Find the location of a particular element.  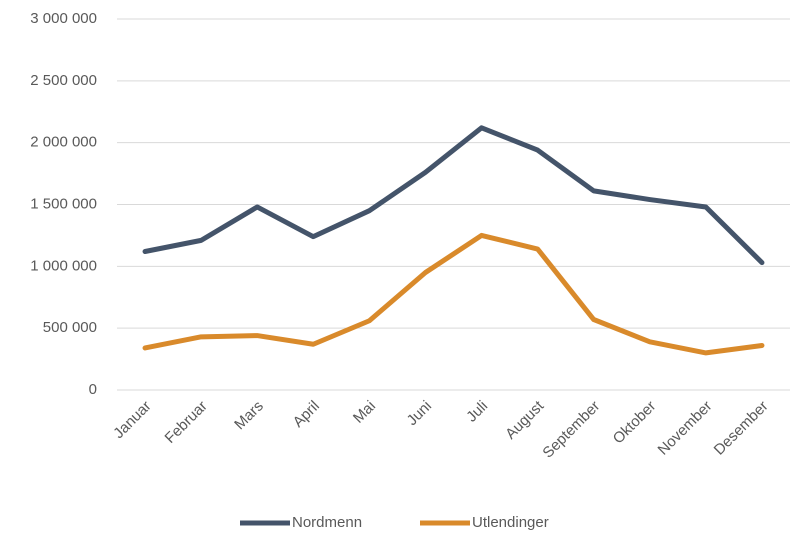

y-tick-label: 1 000 000 is located at coordinates (63, 265).